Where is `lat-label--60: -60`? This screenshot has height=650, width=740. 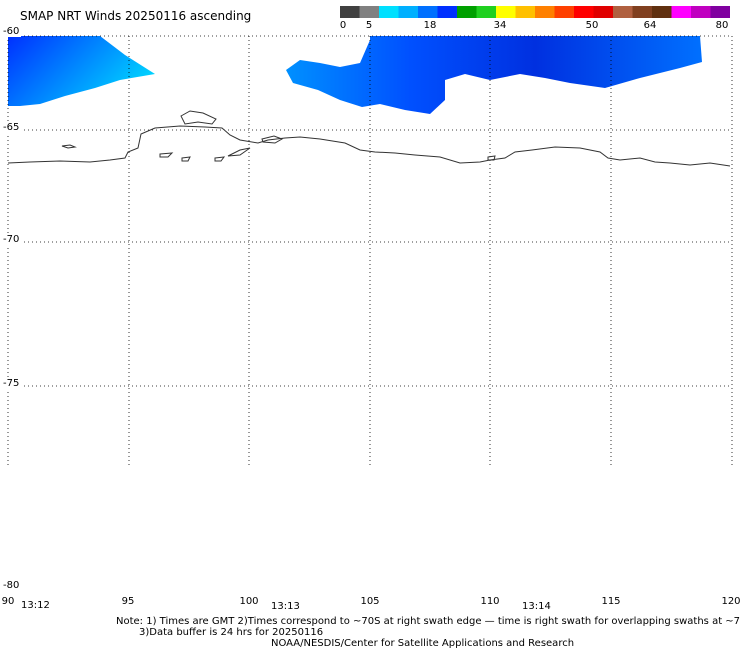 lat-label--60: -60 is located at coordinates (12, 31).